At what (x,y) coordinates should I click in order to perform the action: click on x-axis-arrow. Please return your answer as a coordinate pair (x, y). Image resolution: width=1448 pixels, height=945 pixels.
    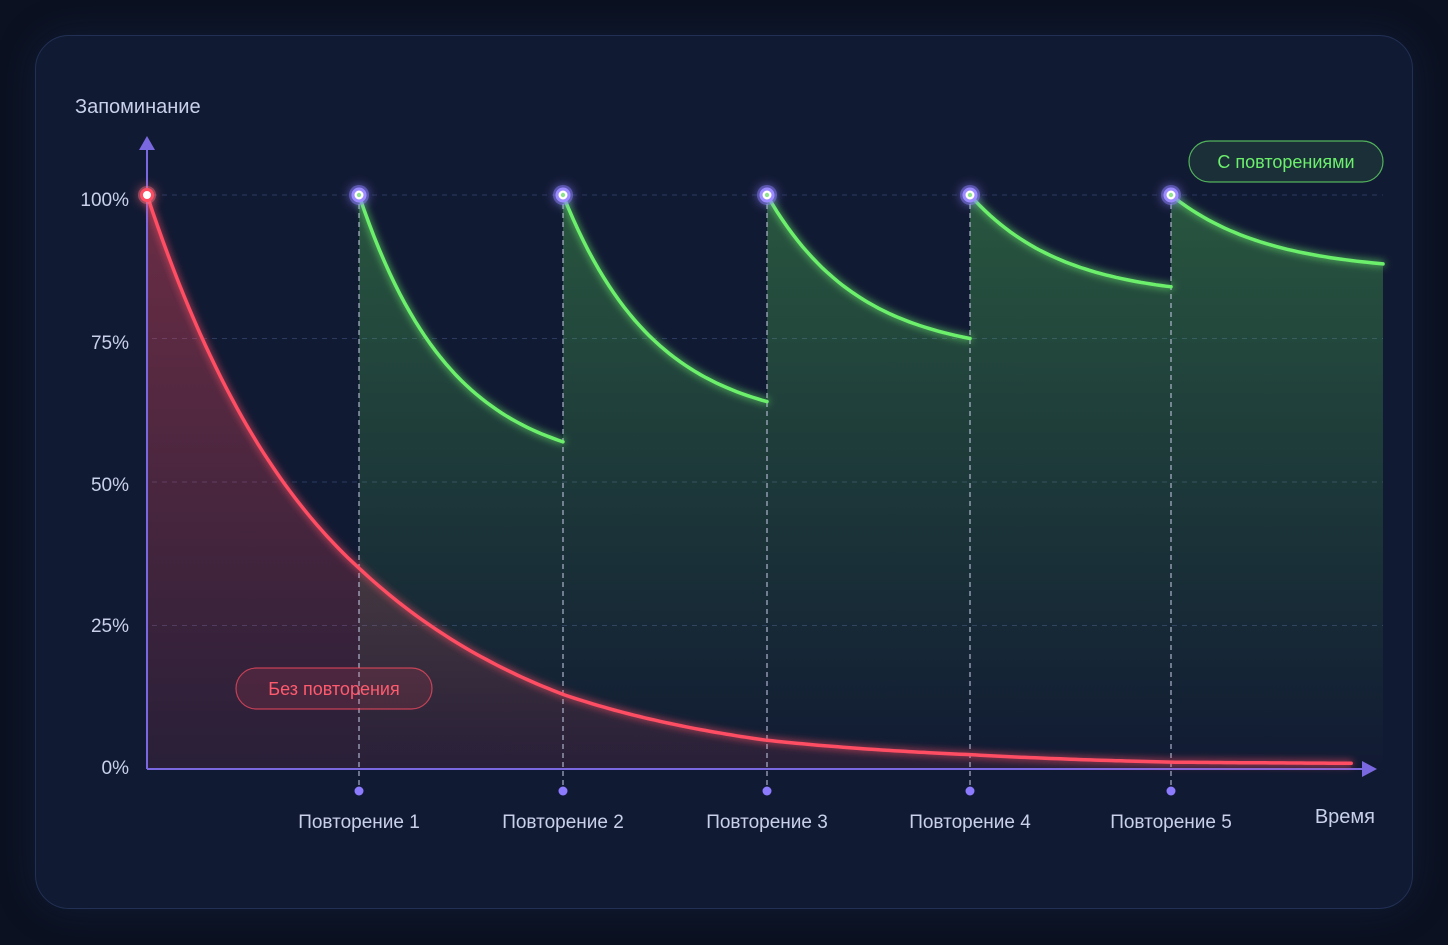
    Looking at the image, I should click on (1369, 769).